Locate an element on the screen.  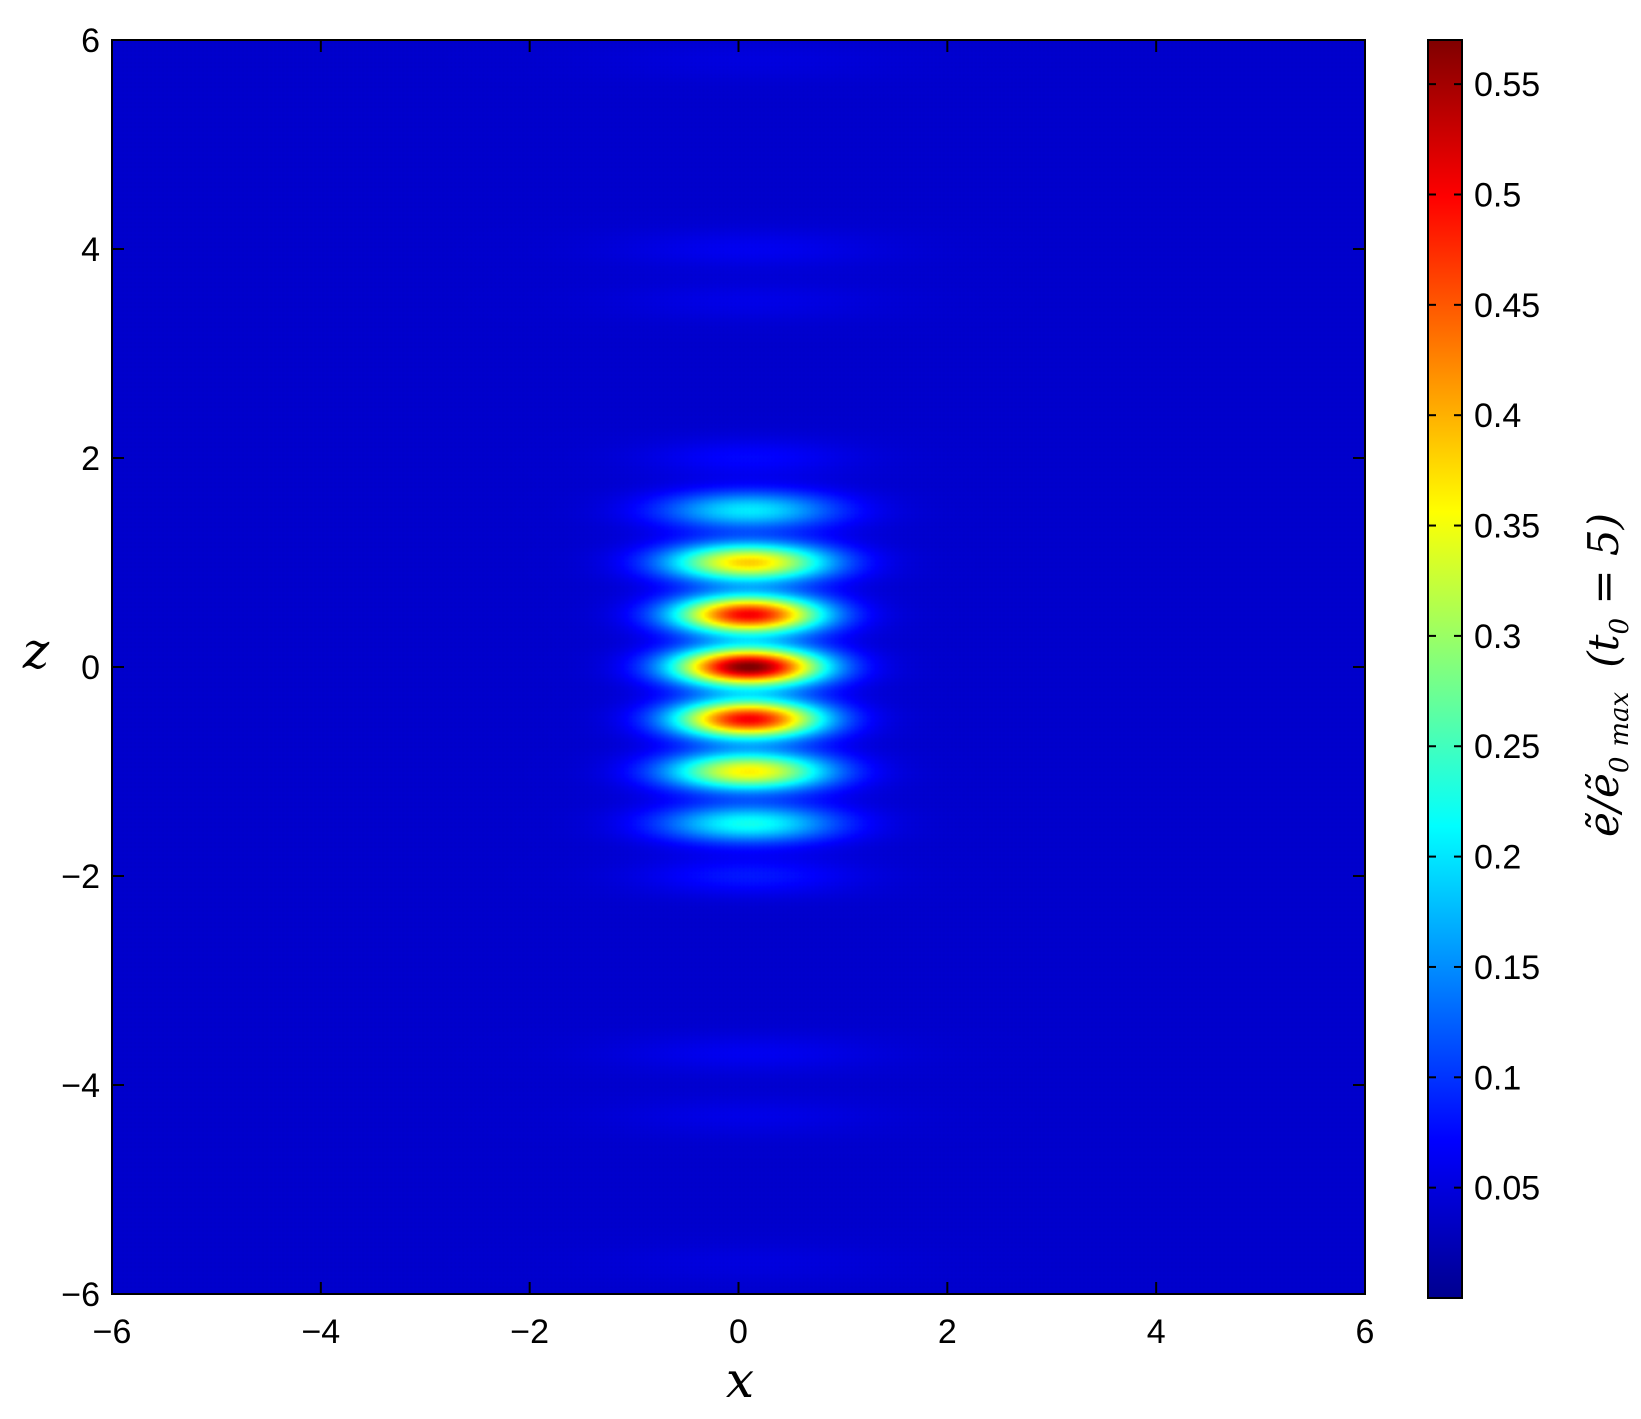
x-tick-label: −2 is located at coordinates (529, 1332).